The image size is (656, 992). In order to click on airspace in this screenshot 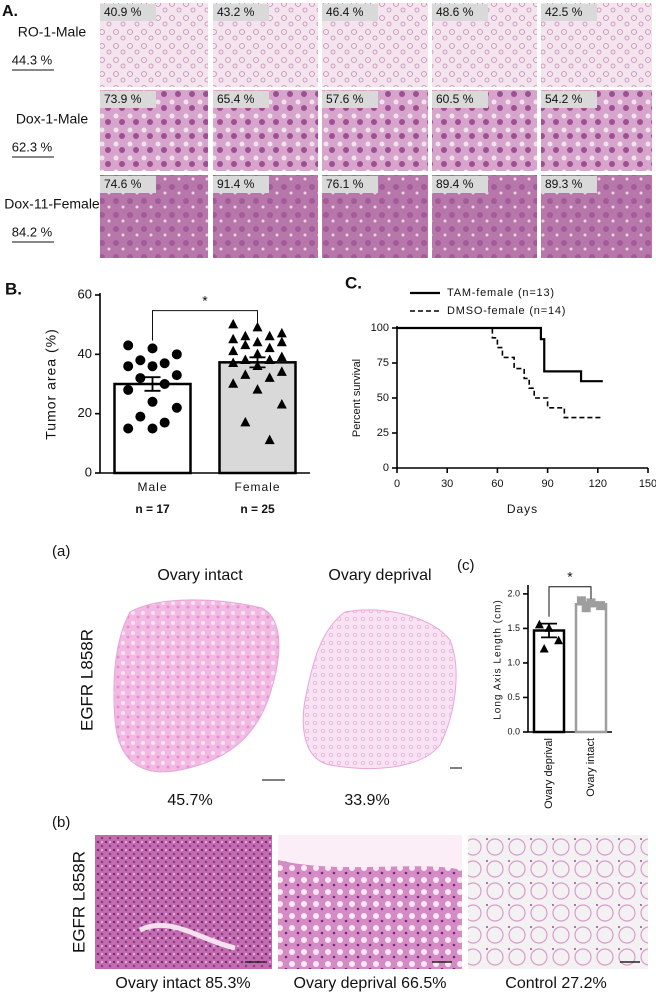, I will do `click(370, 852)`.